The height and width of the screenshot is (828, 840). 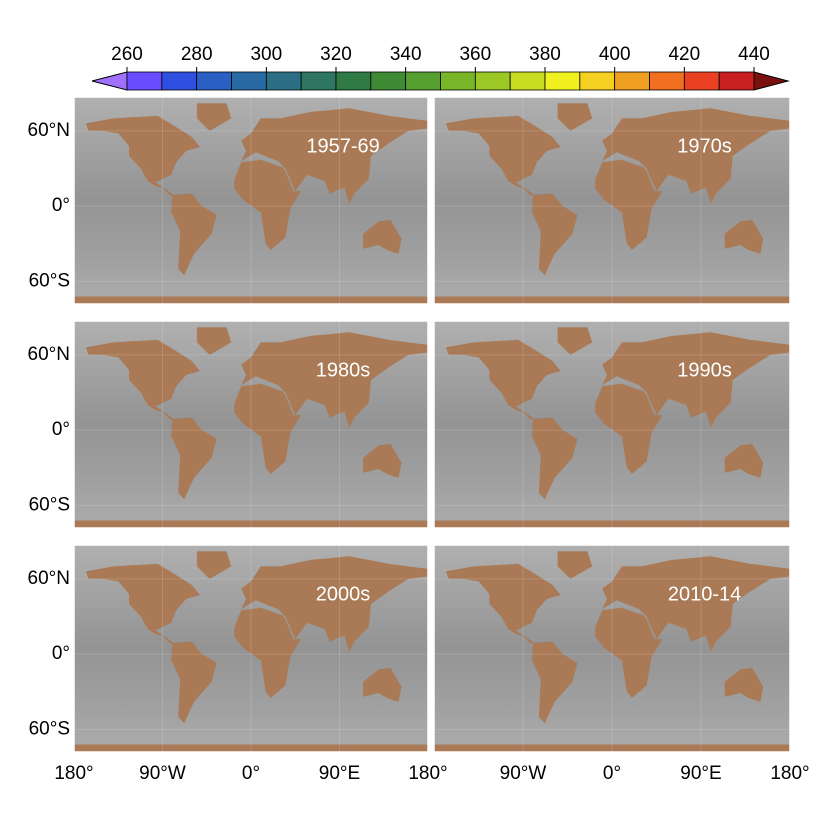 What do you see at coordinates (545, 54) in the screenshot?
I see `colorbar-tick-label: 380` at bounding box center [545, 54].